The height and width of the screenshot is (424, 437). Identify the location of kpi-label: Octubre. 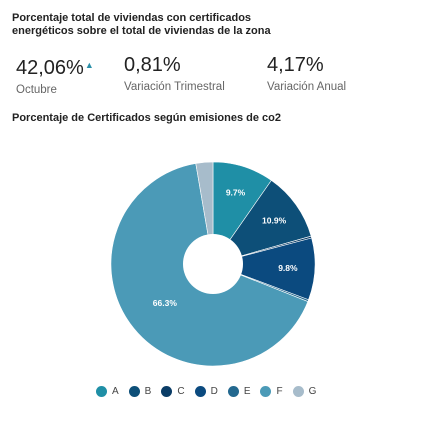
(36, 90).